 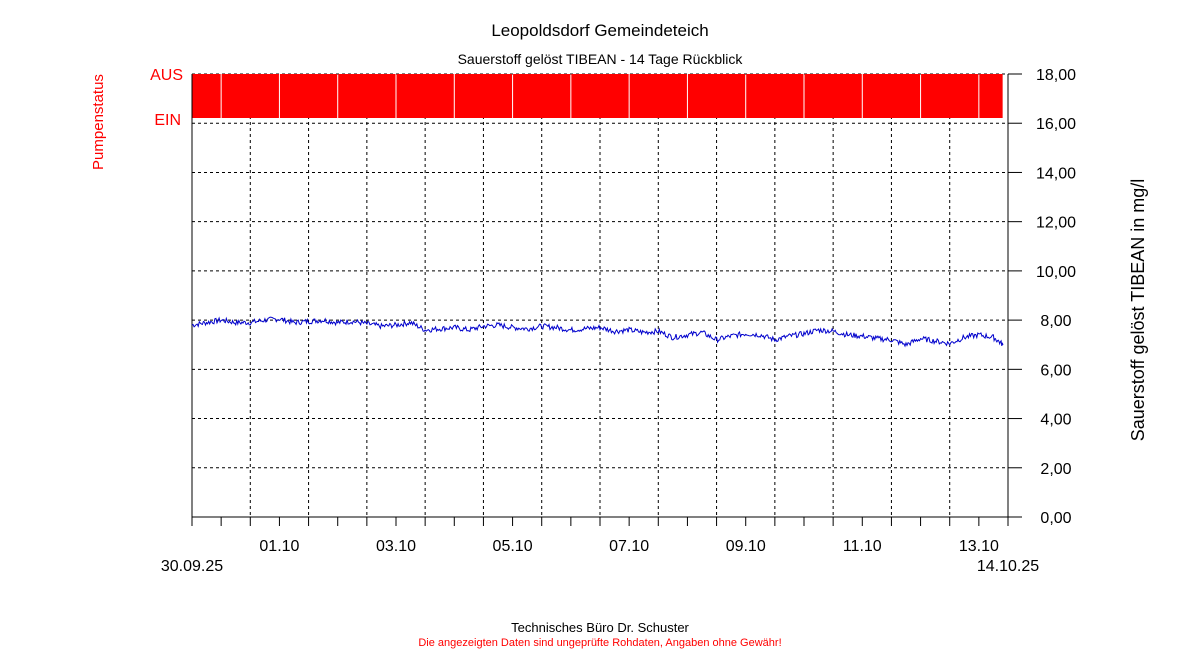 I want to click on x-tick-label: 05.10, so click(x=513, y=546).